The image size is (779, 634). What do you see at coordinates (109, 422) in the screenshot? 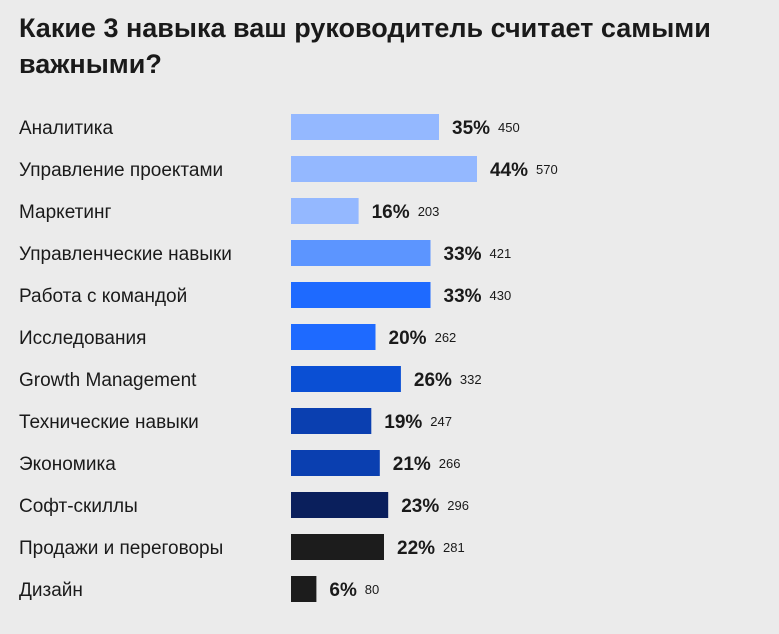
I see `category-label: Технические навыки` at bounding box center [109, 422].